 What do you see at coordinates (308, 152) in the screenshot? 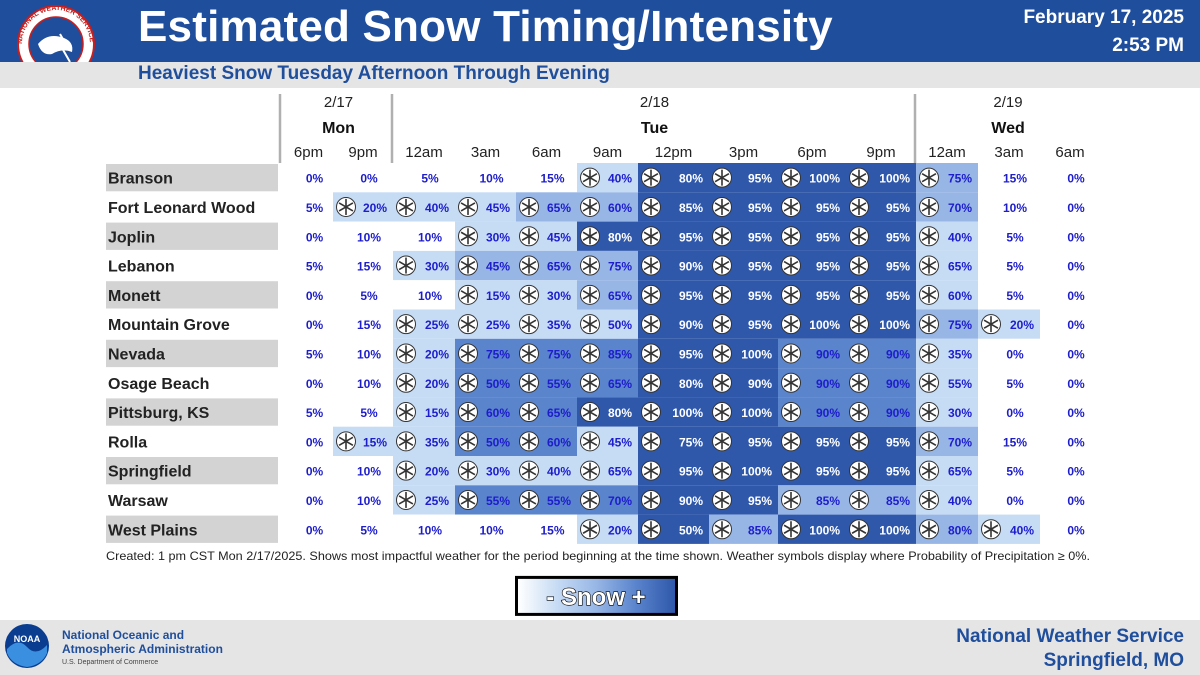
I see `time-label: 6pm` at bounding box center [308, 152].